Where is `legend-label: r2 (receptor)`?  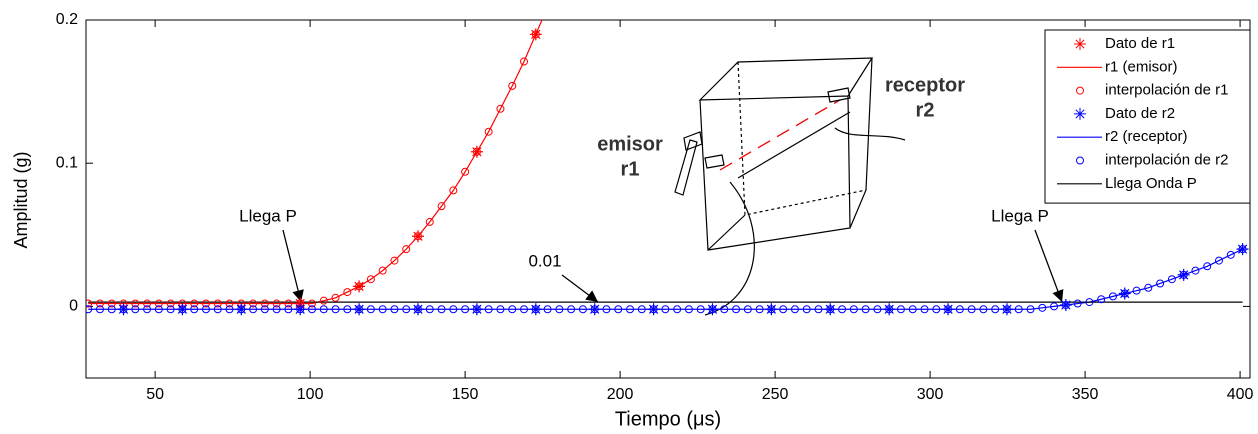
legend-label: r2 (receptor) is located at coordinates (1146, 136).